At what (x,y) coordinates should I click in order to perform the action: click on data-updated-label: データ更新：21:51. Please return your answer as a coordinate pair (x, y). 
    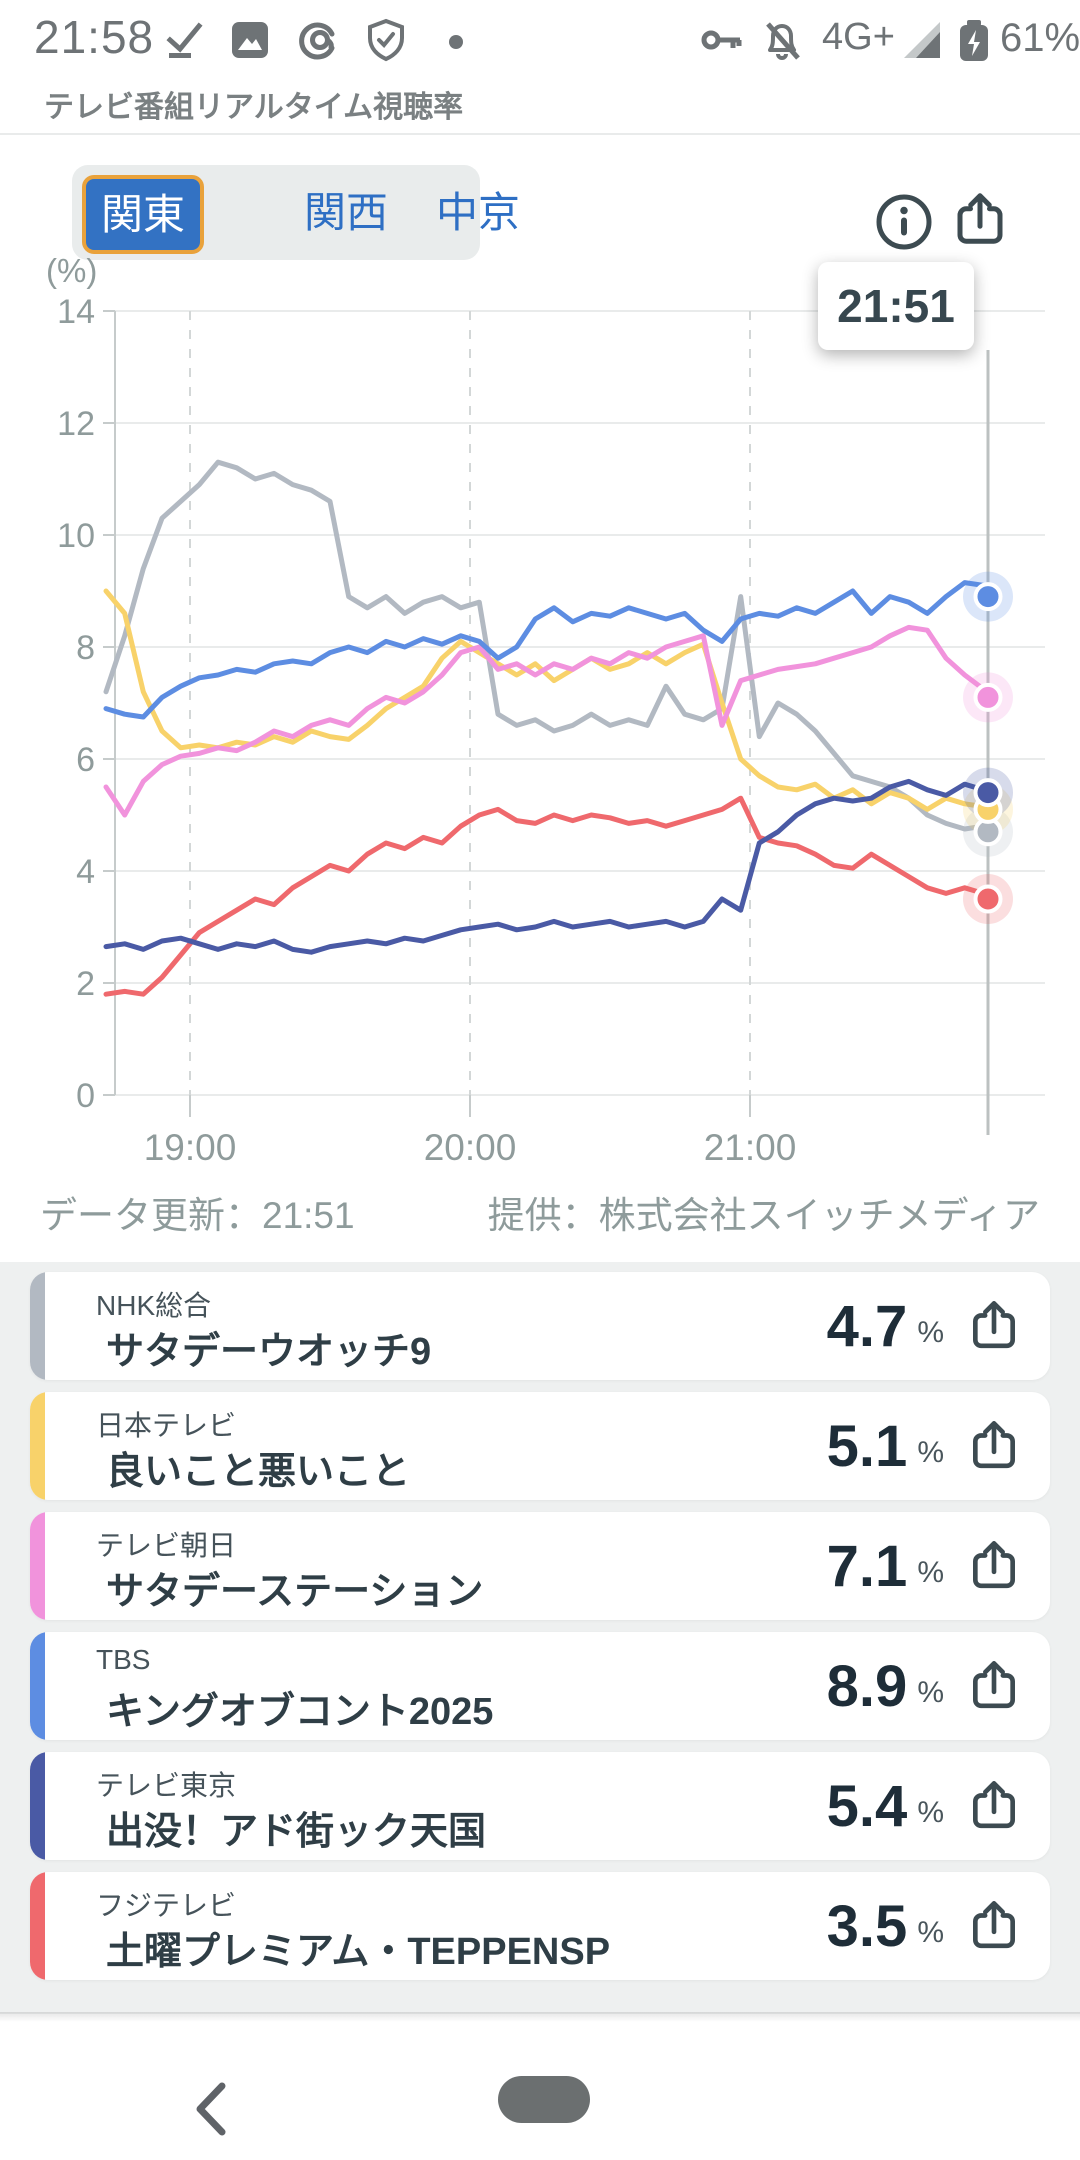
    Looking at the image, I should click on (197, 1215).